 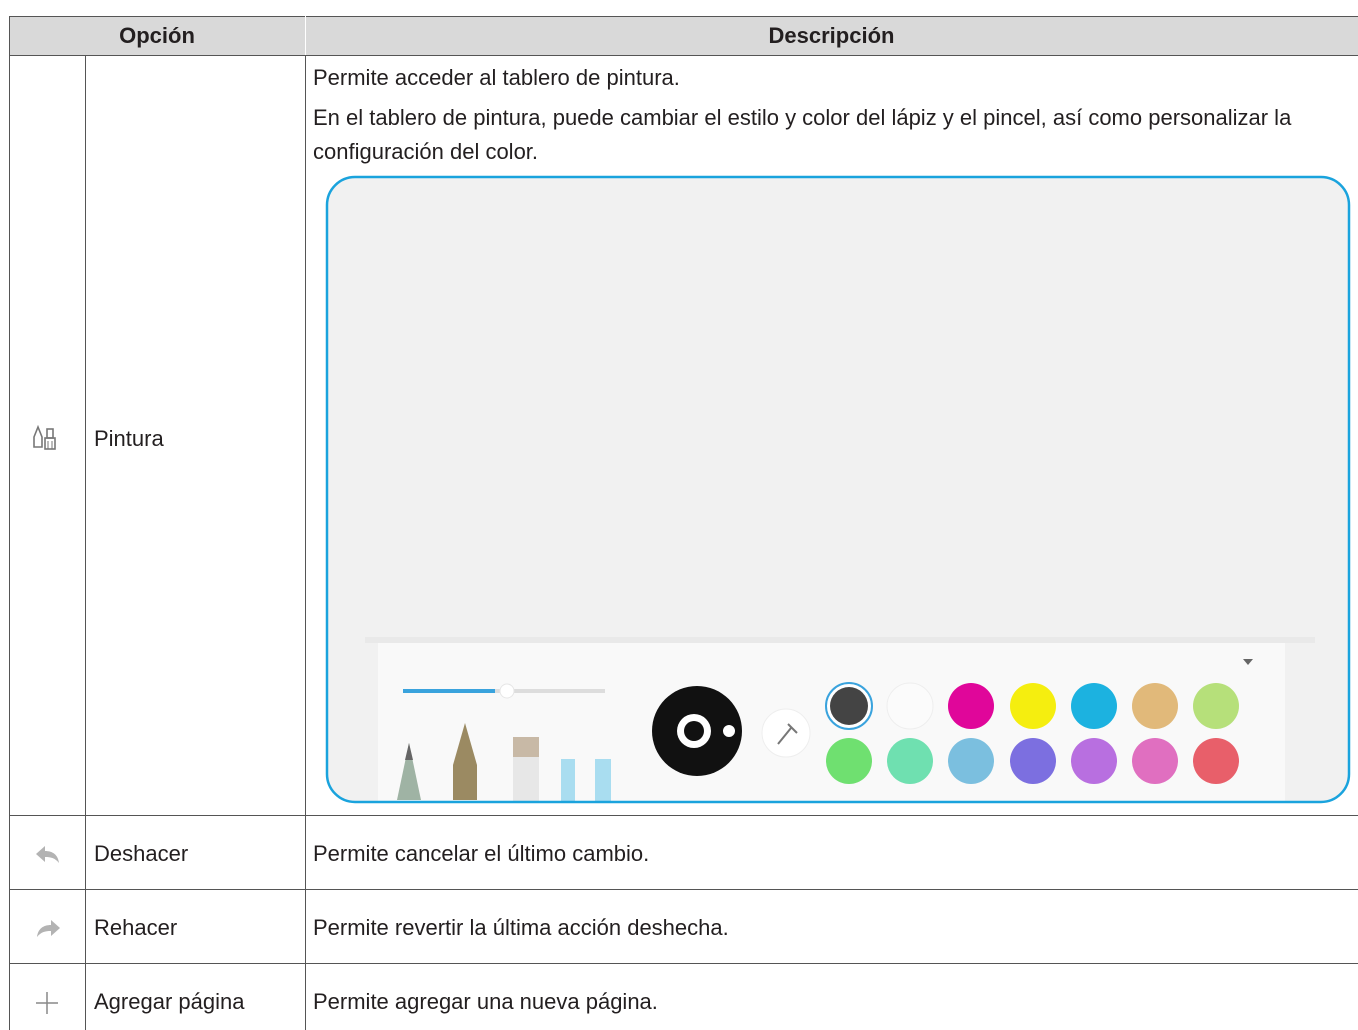 I want to click on description: Permite acceder al tablero de pintura., so click(x=496, y=77).